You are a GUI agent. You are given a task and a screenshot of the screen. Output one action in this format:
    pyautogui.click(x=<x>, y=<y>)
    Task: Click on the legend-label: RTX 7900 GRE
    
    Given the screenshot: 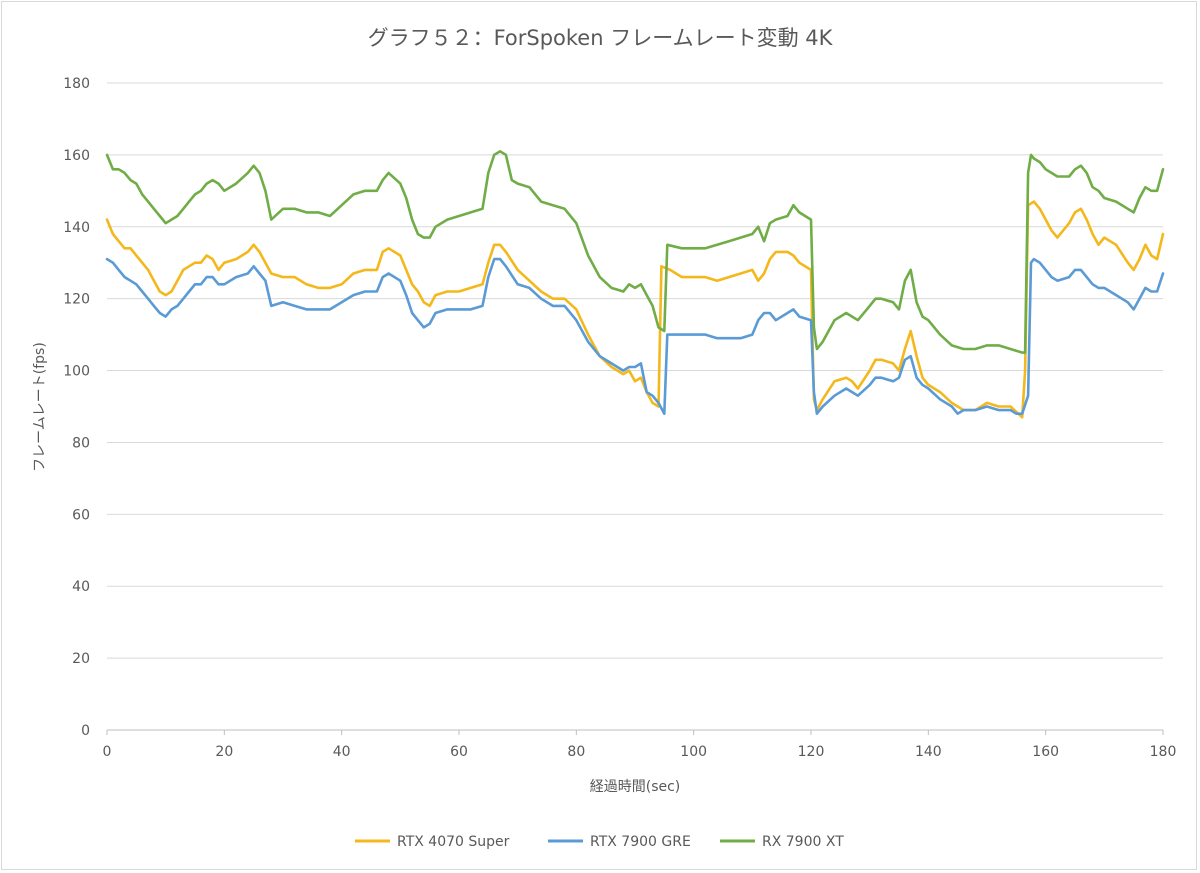 What is the action you would take?
    pyautogui.click(x=640, y=842)
    